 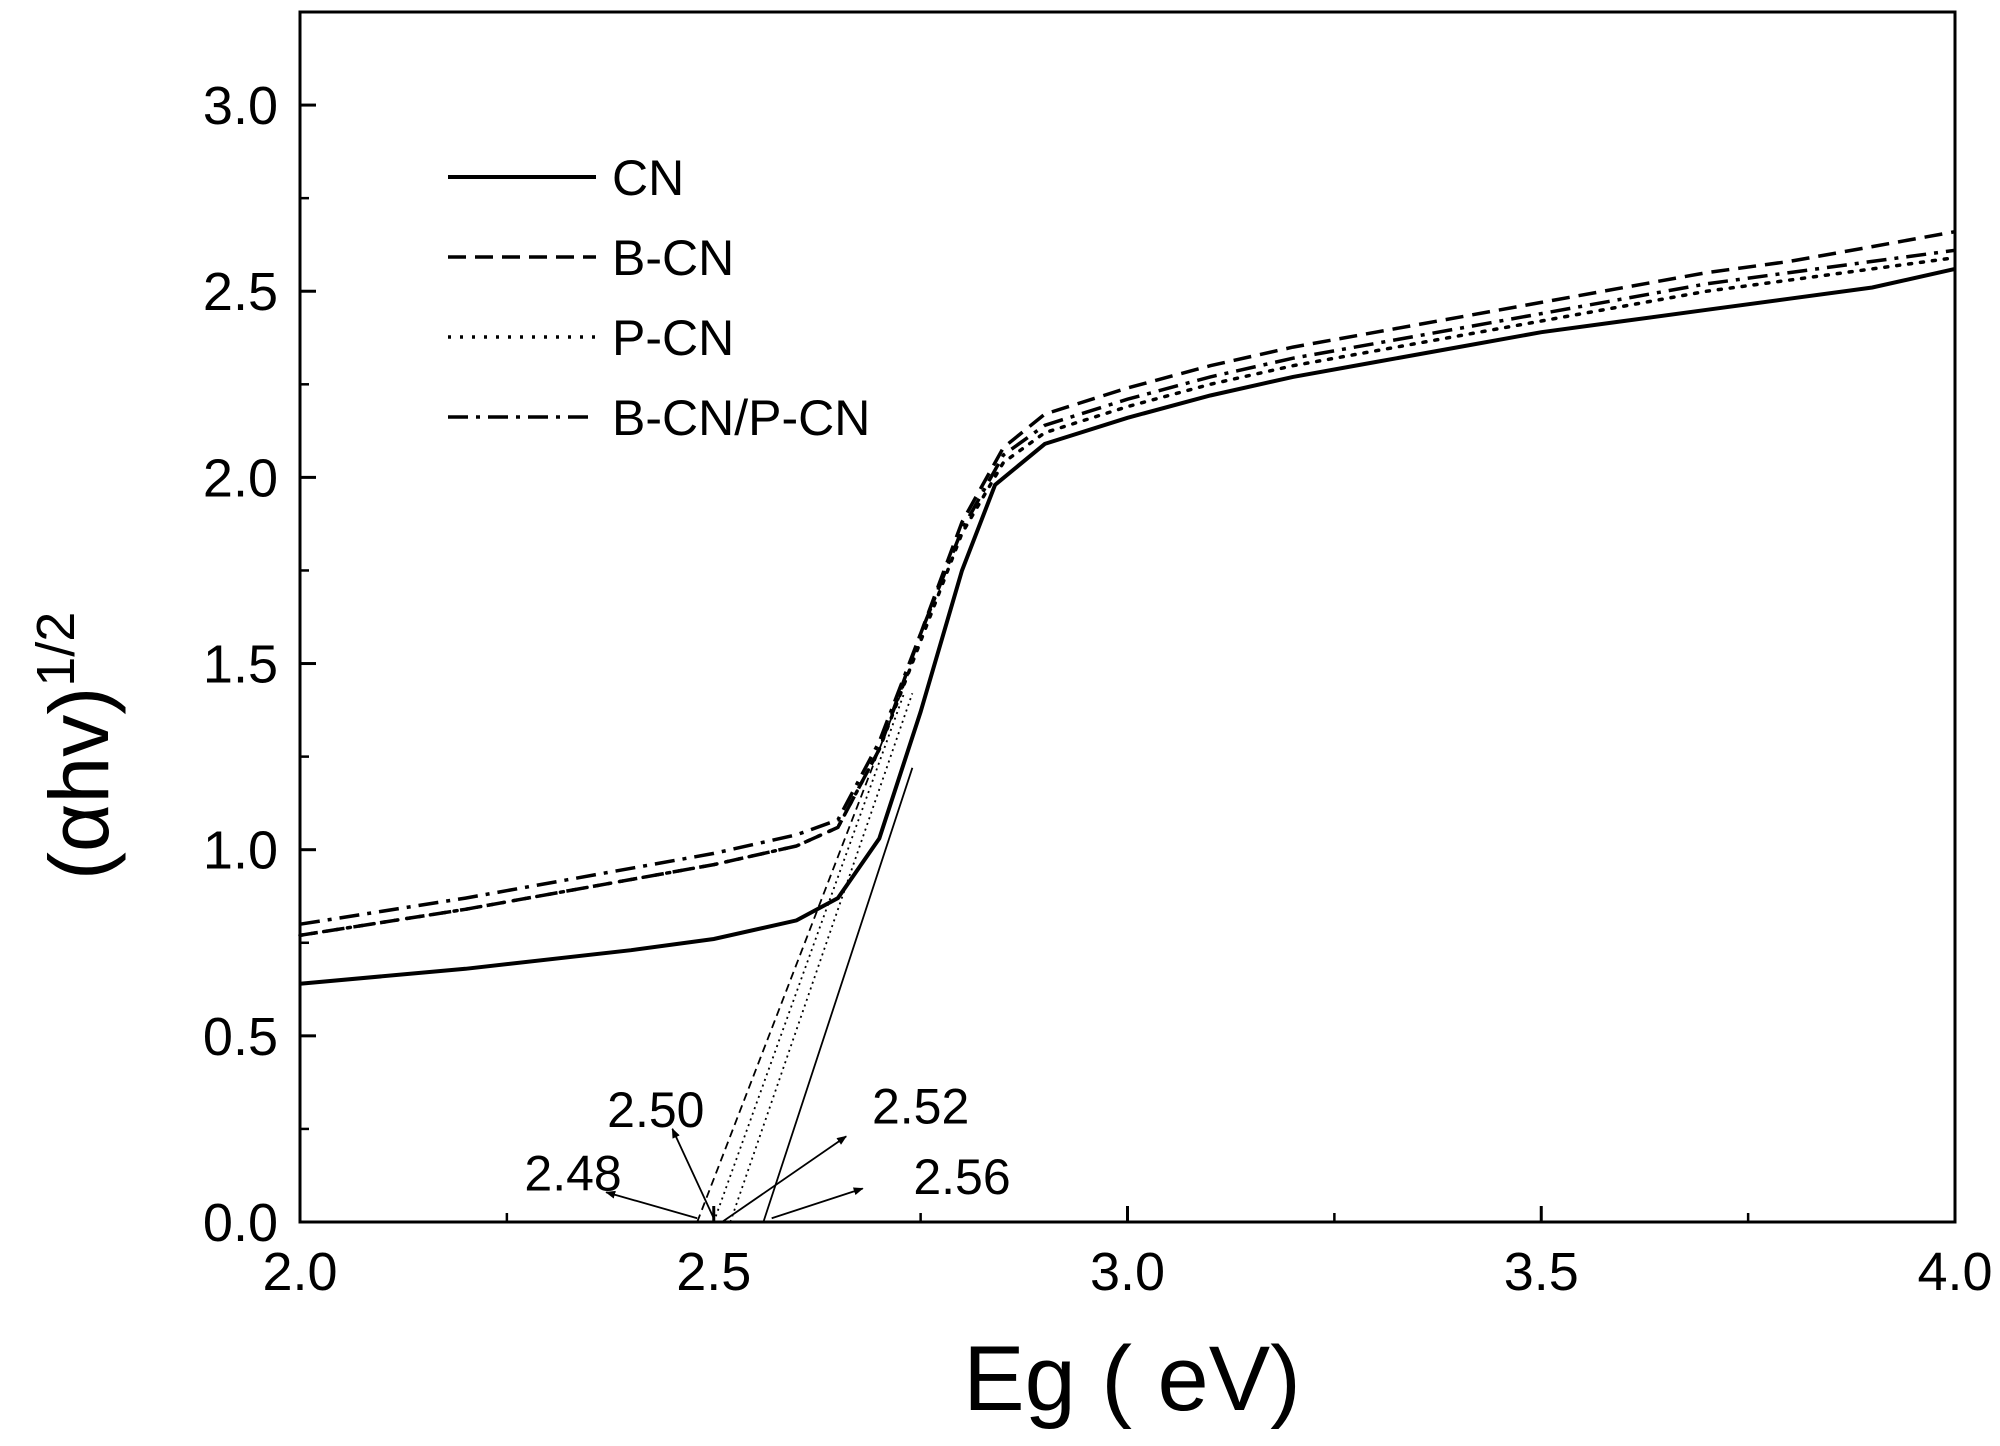 I want to click on legend-label-b-cn-p-cn: B-CN/P-CN, so click(x=741, y=418).